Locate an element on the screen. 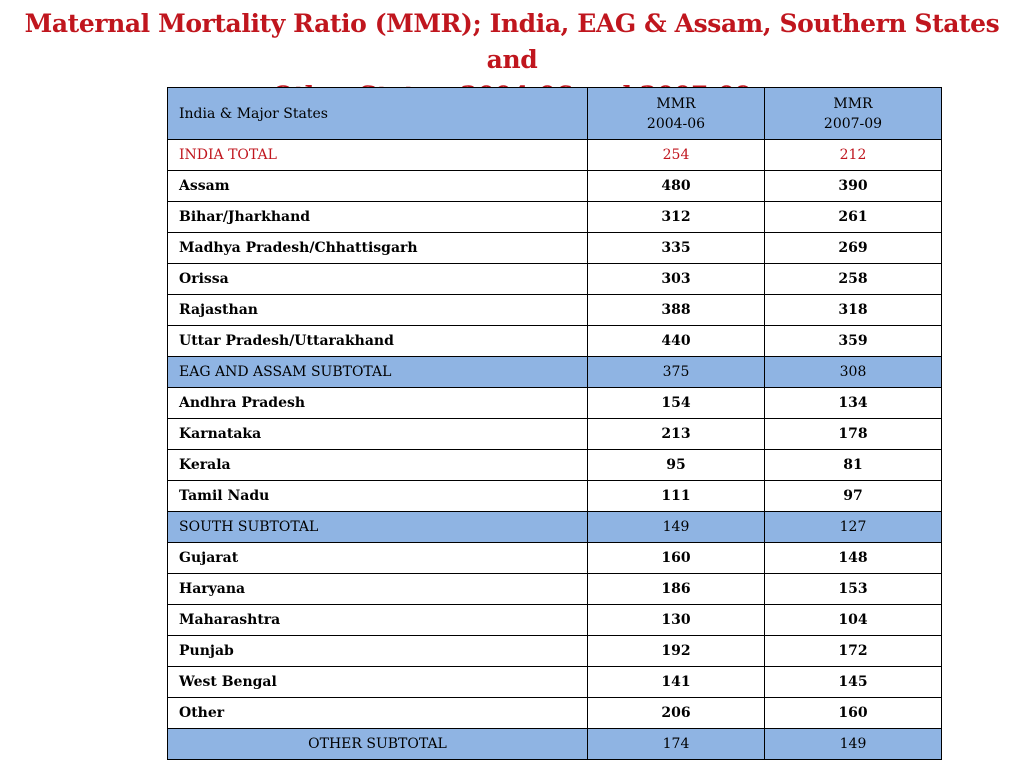 The image size is (1024, 768). mmr-2004-06-cell: 141 is located at coordinates (676, 682).